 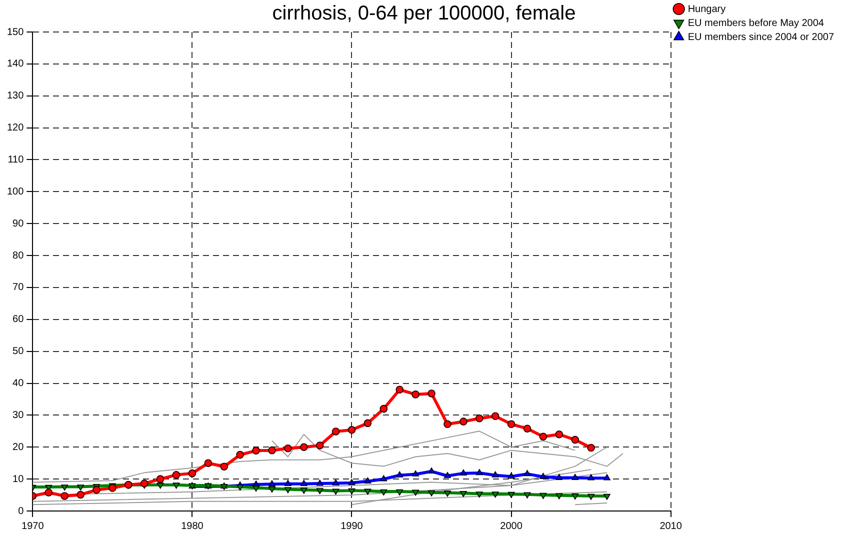 I want to click on y-tick-label: 20, so click(x=18, y=447).